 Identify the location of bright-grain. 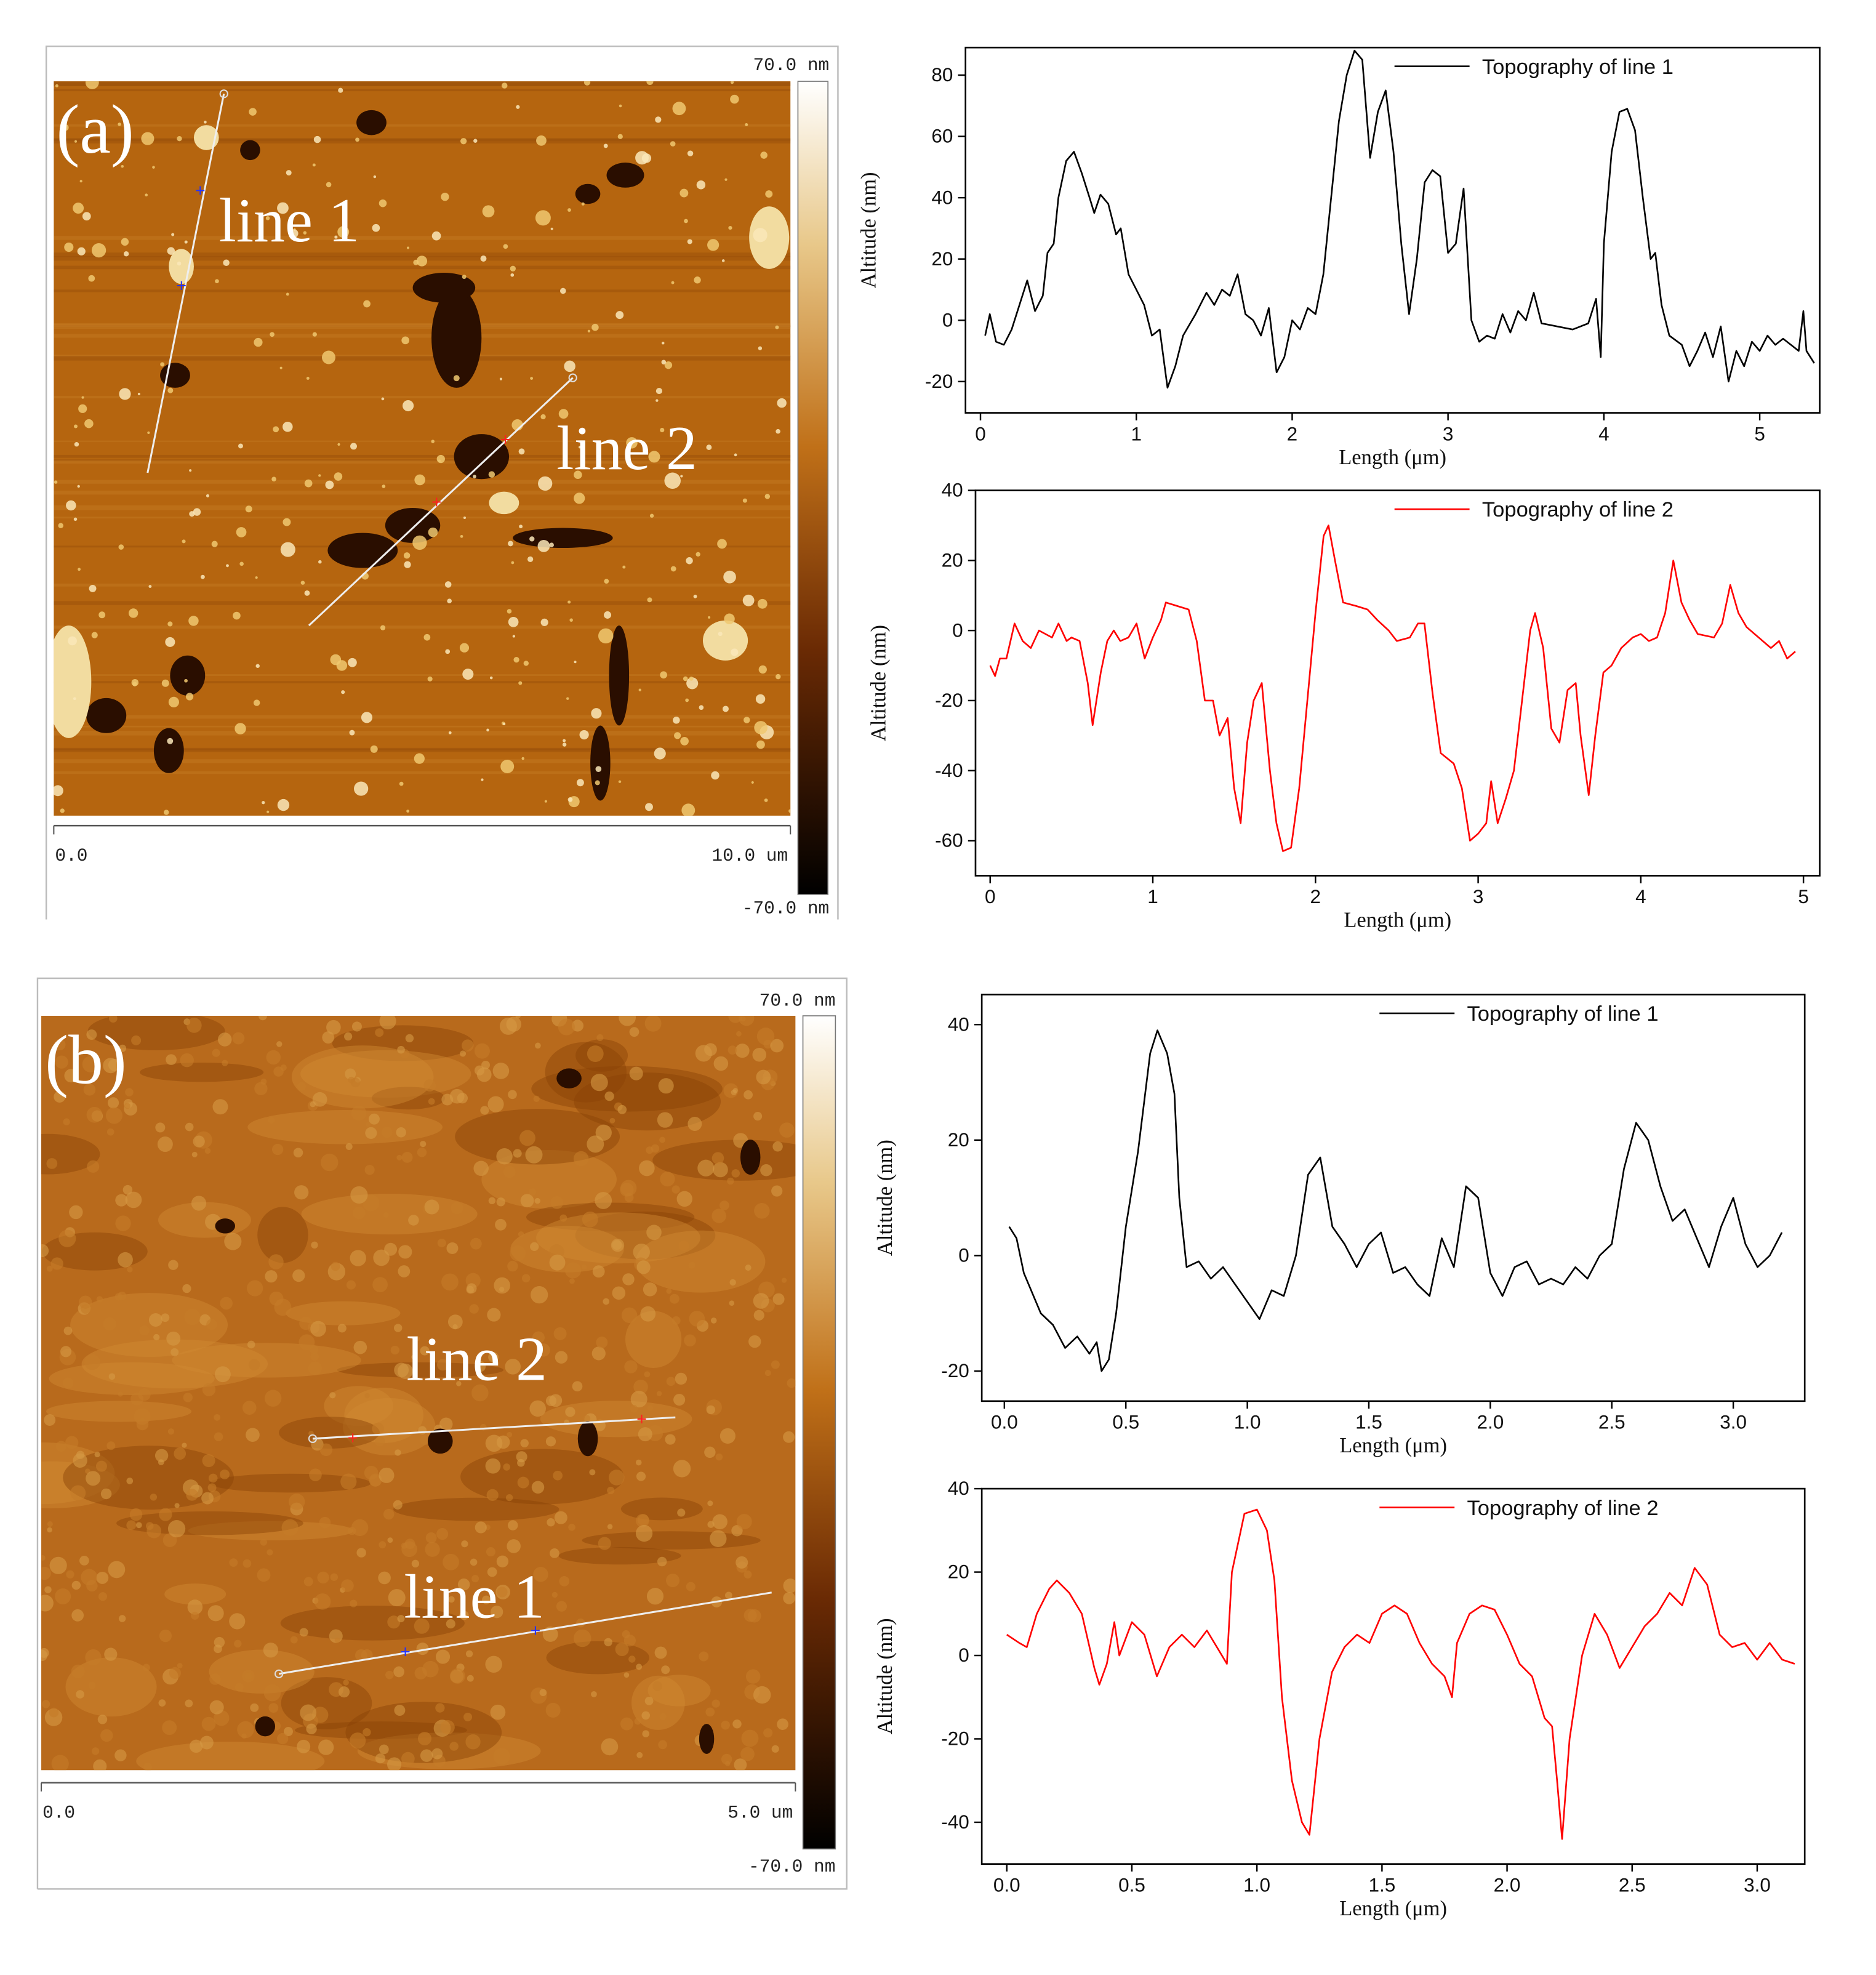
(504, 503).